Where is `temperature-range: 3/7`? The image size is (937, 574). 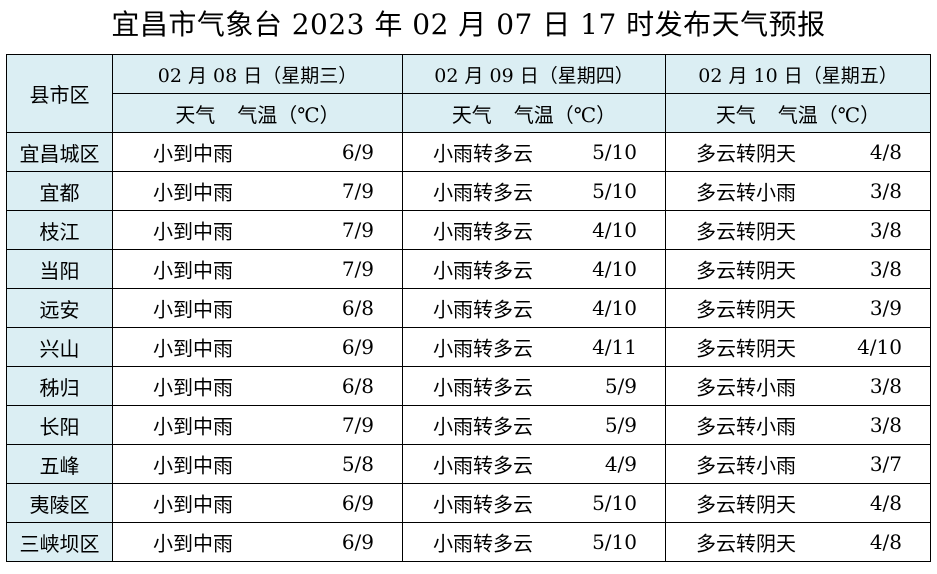 temperature-range: 3/7 is located at coordinates (885, 464).